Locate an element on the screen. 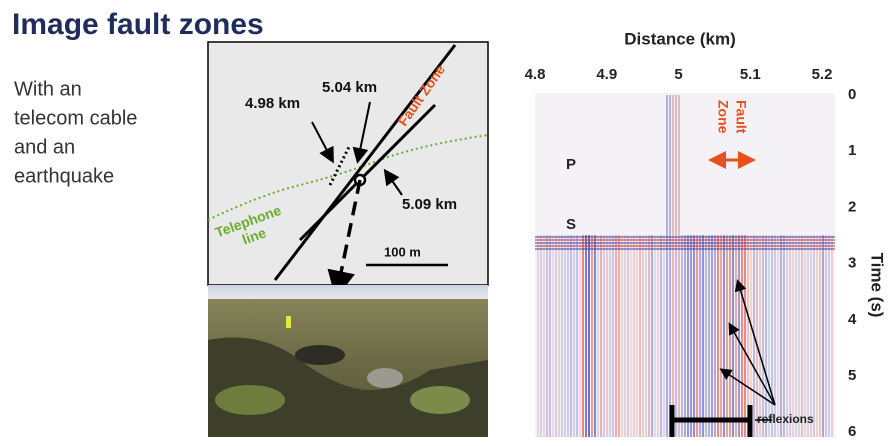 This screenshot has width=888, height=446. telephone-label: line is located at coordinates (254, 235).